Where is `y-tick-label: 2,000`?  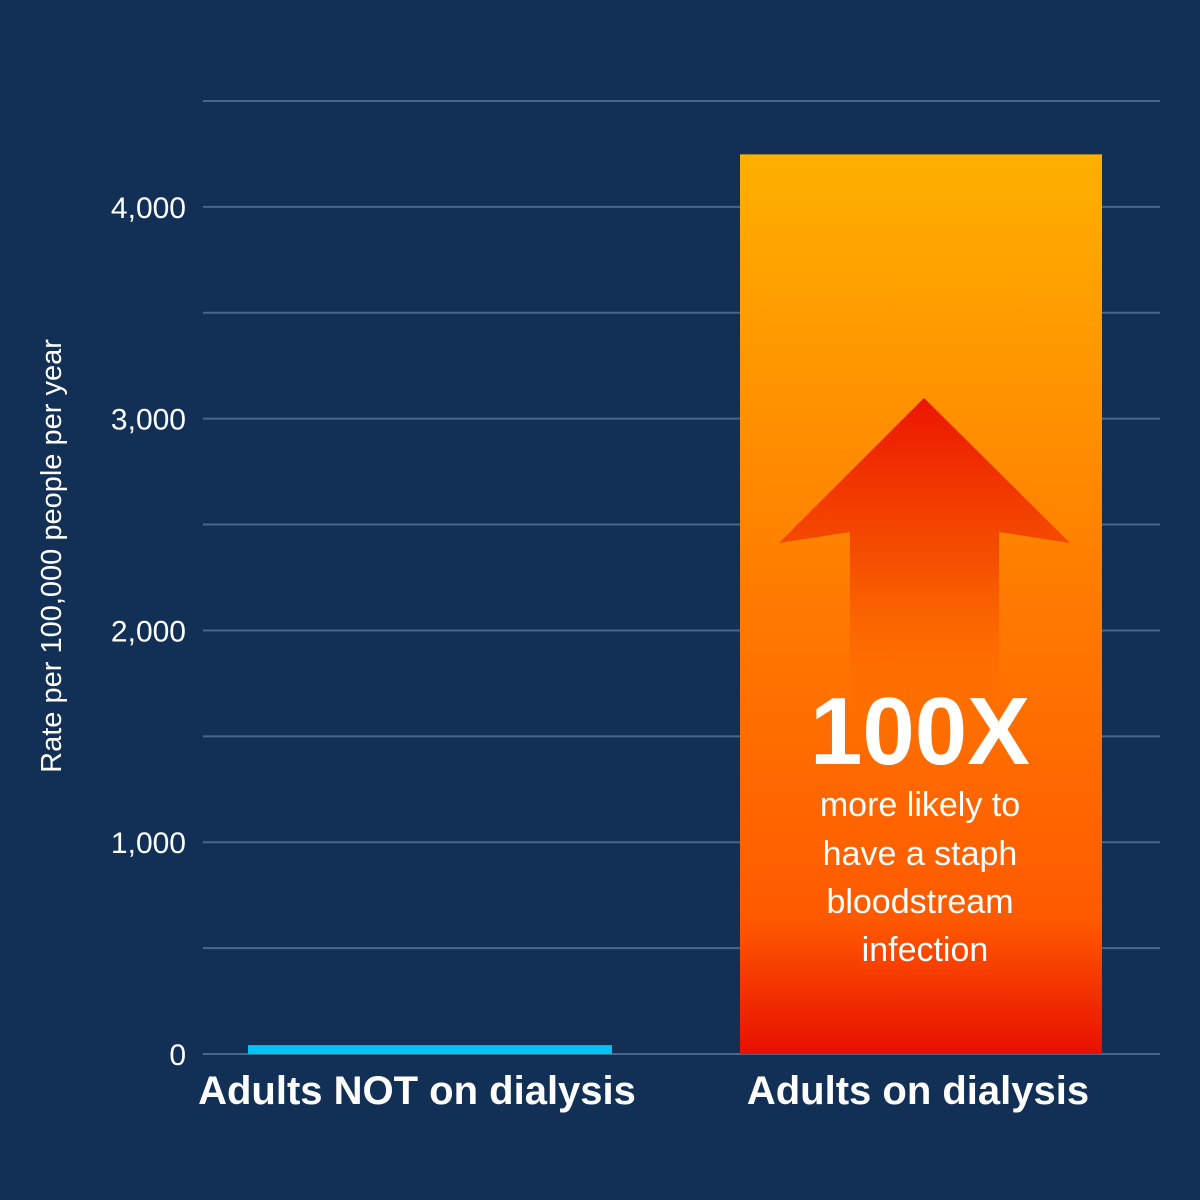 y-tick-label: 2,000 is located at coordinates (148, 631).